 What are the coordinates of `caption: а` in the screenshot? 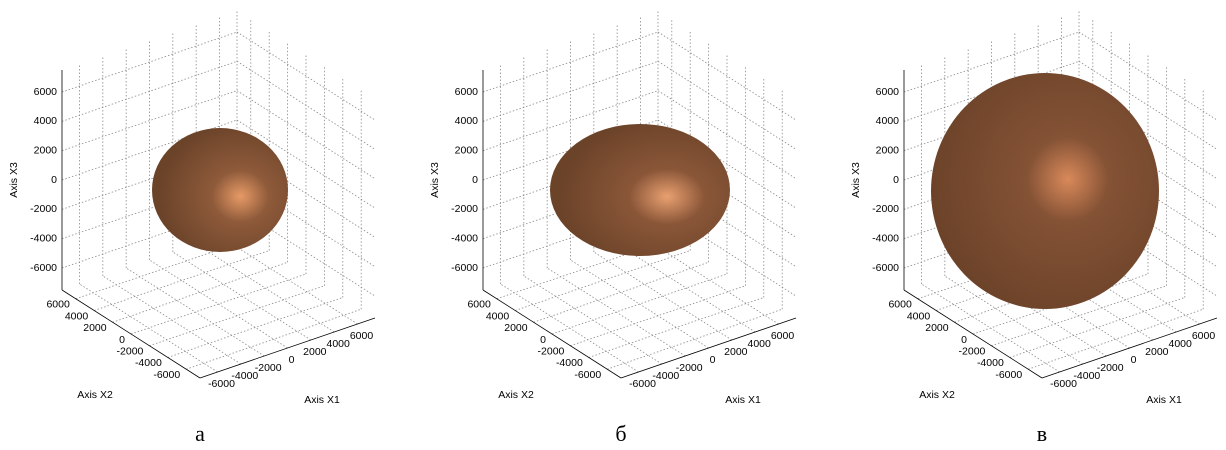 It's located at (200, 433).